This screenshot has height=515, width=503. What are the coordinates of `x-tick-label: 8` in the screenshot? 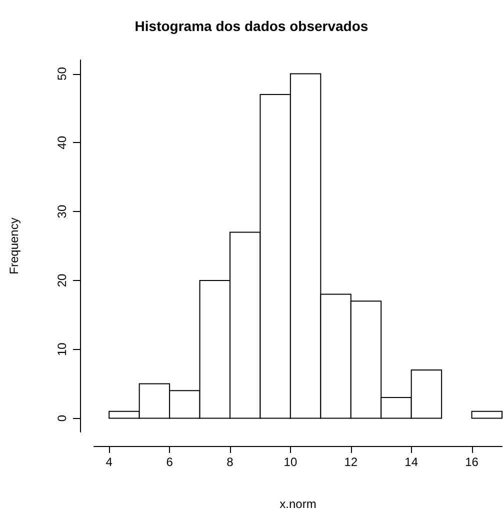 It's located at (230, 462).